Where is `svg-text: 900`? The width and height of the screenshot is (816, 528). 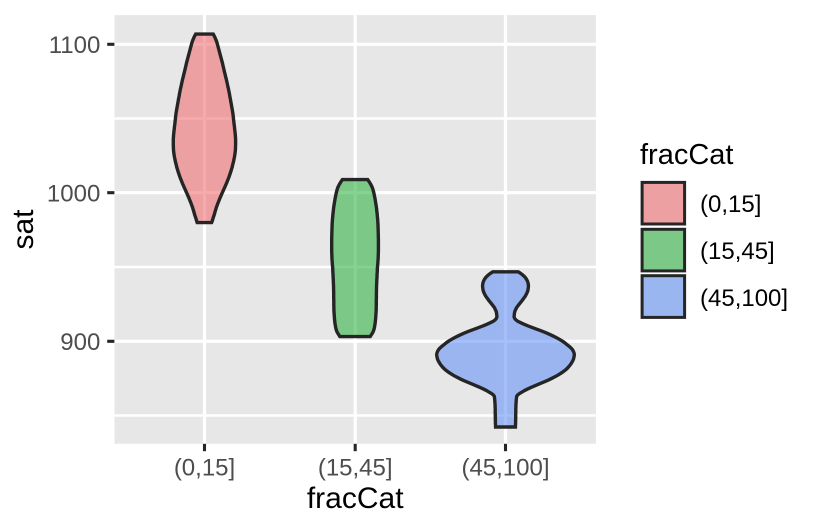
svg-text: 900 is located at coordinates (80, 342).